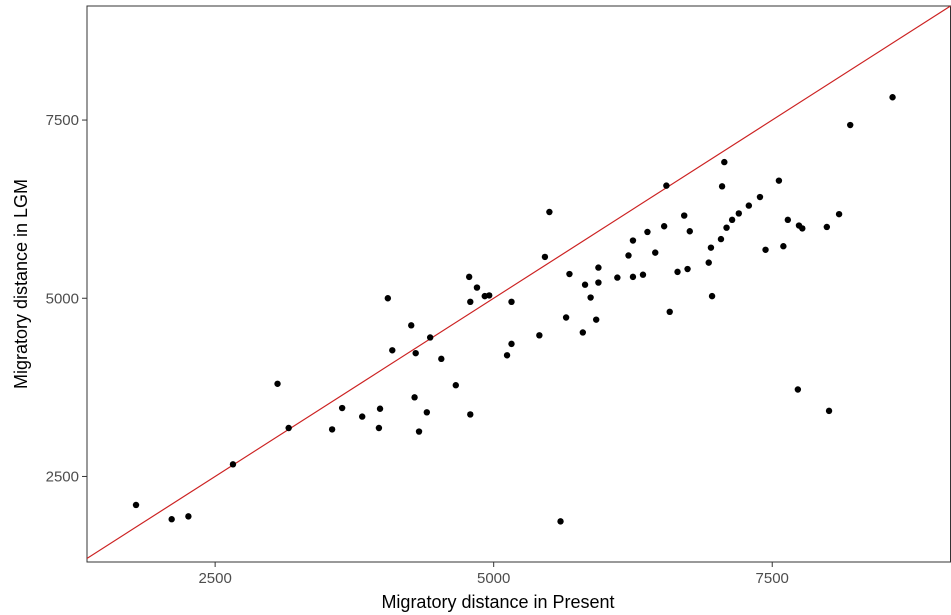 This screenshot has height=615, width=951. I want to click on y-axis: 2500 5000 7500, so click(66, 298).